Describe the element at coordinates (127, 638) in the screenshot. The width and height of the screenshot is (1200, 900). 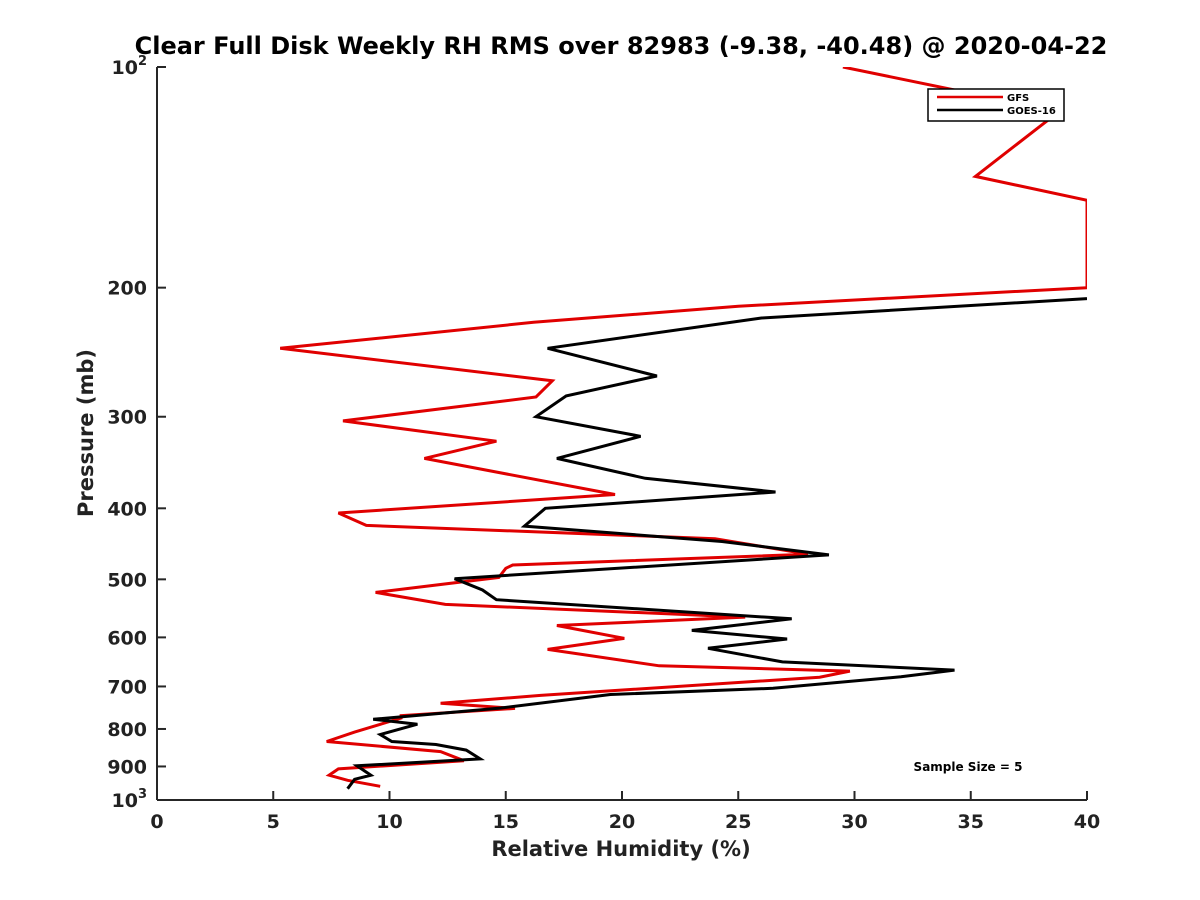
I see `y-tick-label: 600` at that location.